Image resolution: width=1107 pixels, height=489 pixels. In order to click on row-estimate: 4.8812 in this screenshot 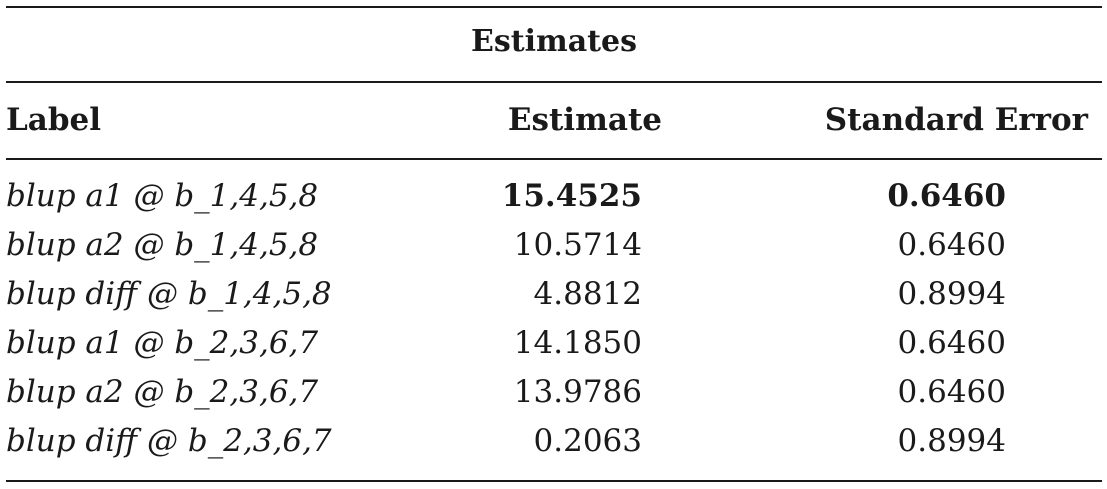, I will do `click(587, 294)`.